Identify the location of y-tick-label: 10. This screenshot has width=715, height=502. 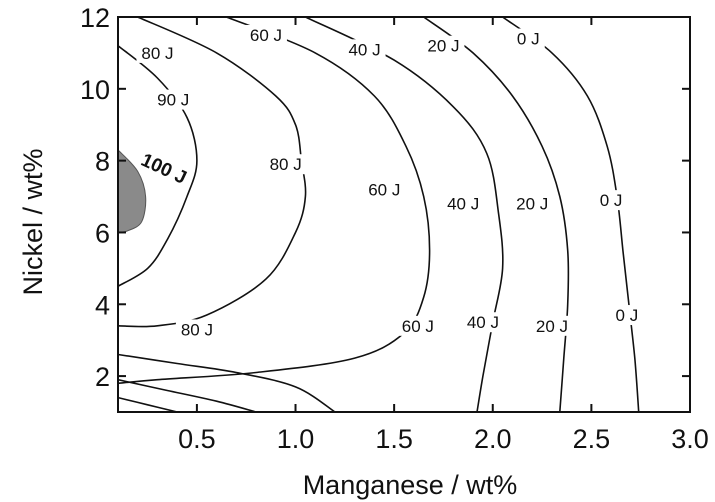
(95, 90).